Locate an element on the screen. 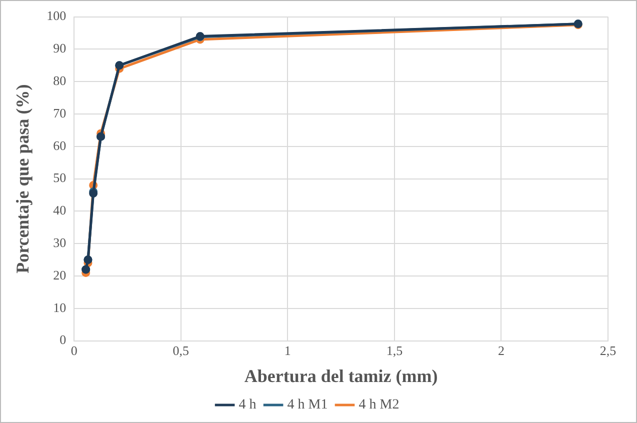 The image size is (637, 423). y-axis-title: Porcentaje que pasa (%) is located at coordinates (22, 179).